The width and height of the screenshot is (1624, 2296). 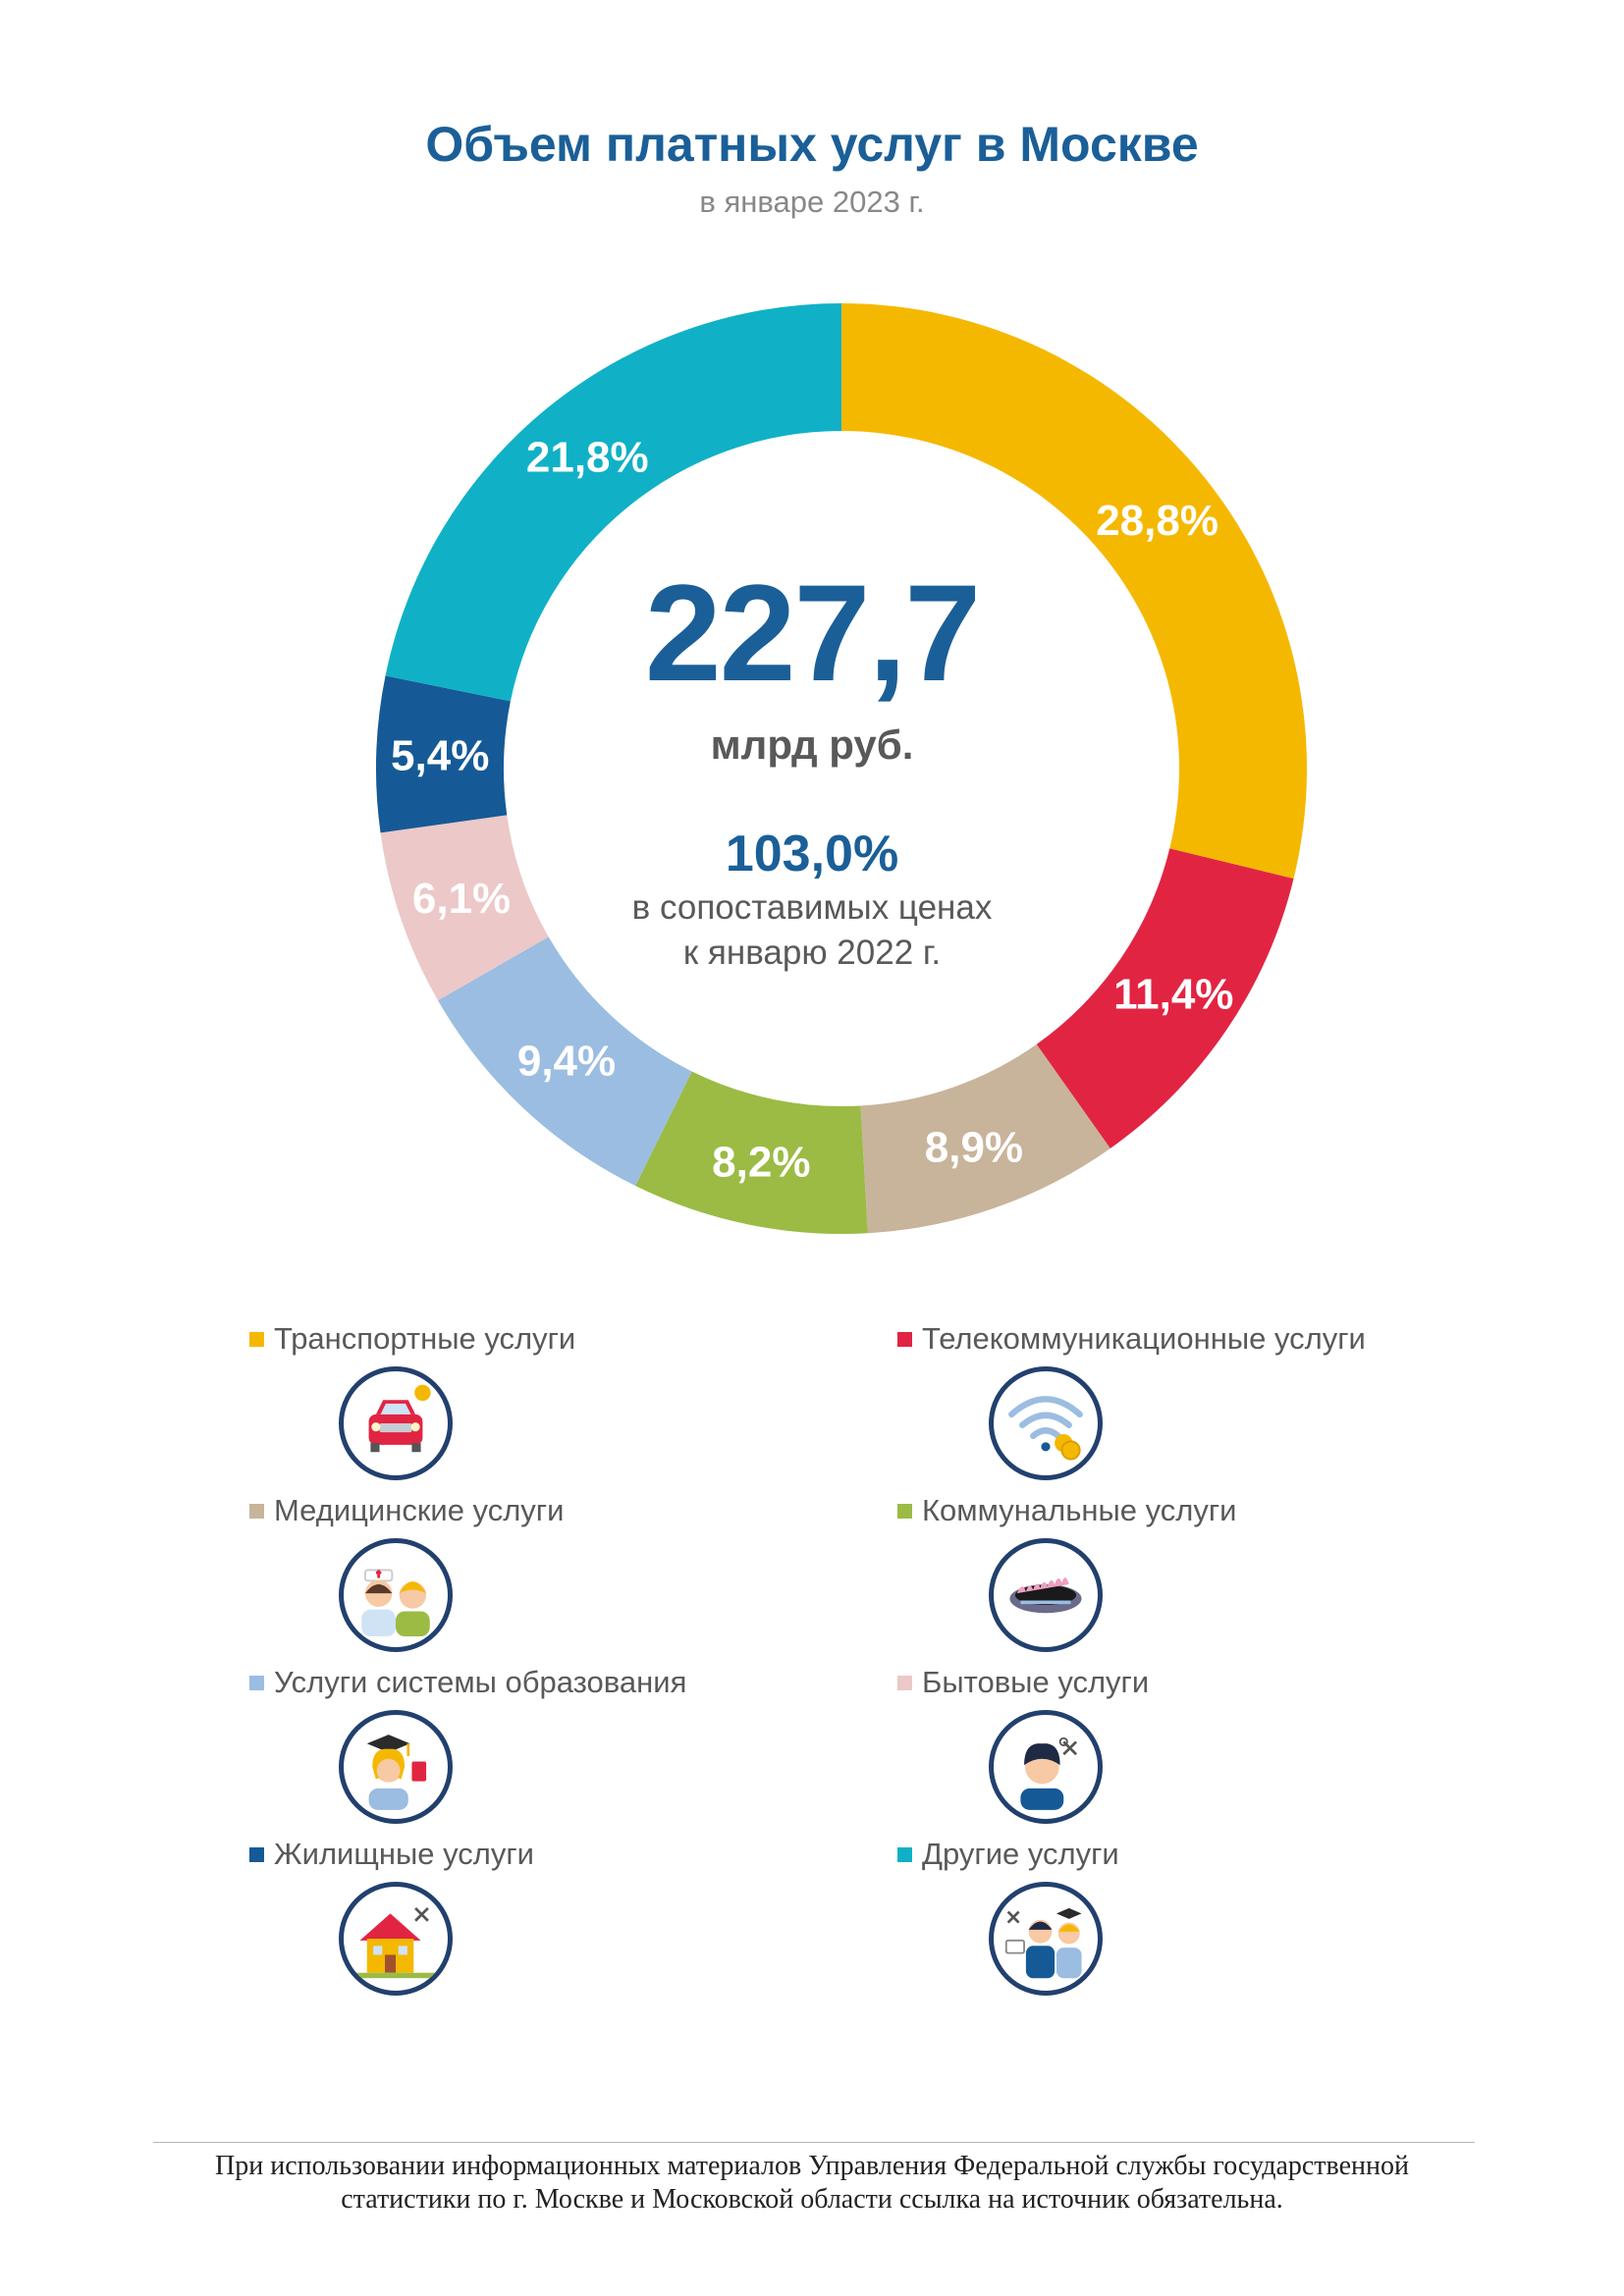 I want to click on donut-slice-education, so click(x=565, y=1062).